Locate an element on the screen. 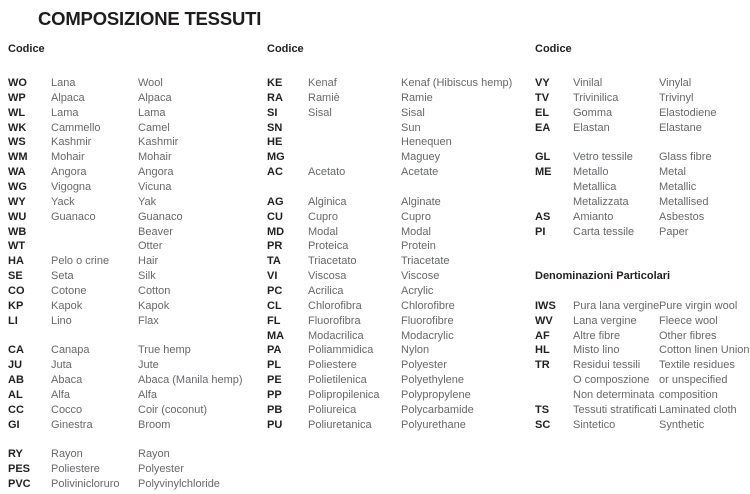 This screenshot has height=494, width=750. row-name-english: Nylon is located at coordinates (415, 350).